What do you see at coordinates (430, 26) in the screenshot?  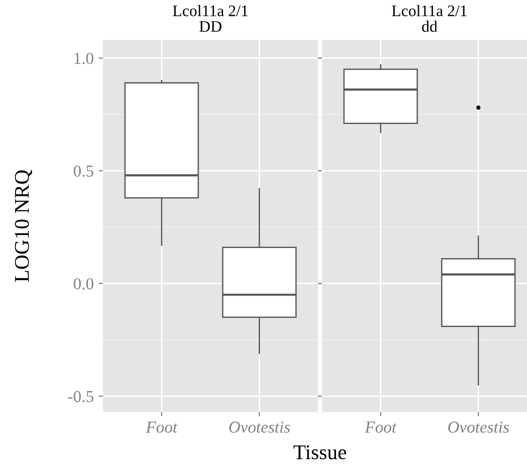 I see `chart-subtitle: dd` at bounding box center [430, 26].